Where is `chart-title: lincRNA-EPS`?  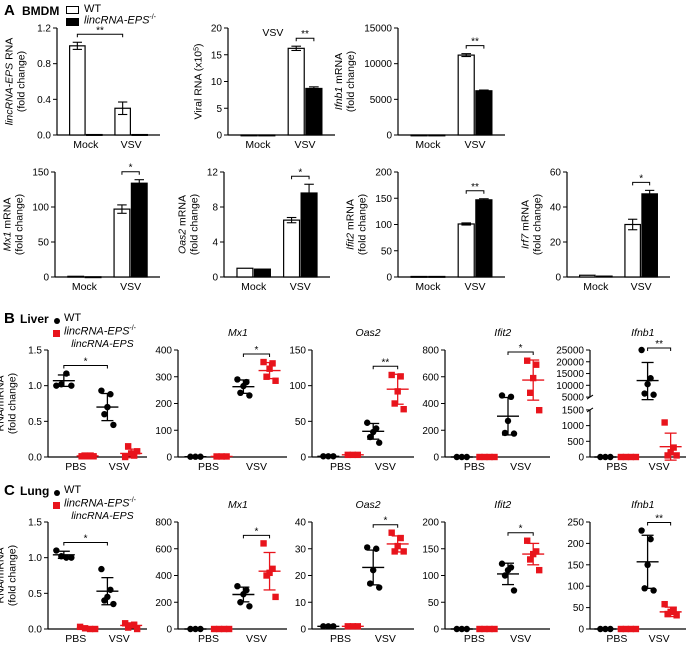 chart-title: lincRNA-EPS is located at coordinates (102, 516).